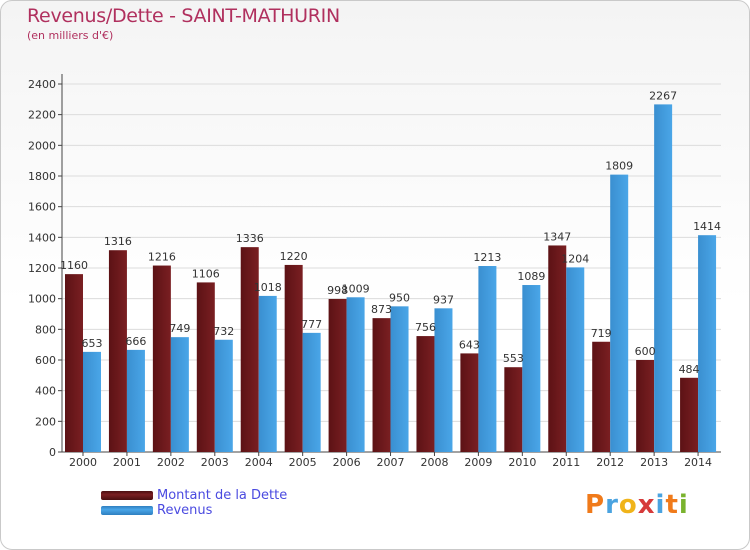 This screenshot has width=750, height=550. What do you see at coordinates (628, 505) in the screenshot?
I see `logo-letter: o` at bounding box center [628, 505].